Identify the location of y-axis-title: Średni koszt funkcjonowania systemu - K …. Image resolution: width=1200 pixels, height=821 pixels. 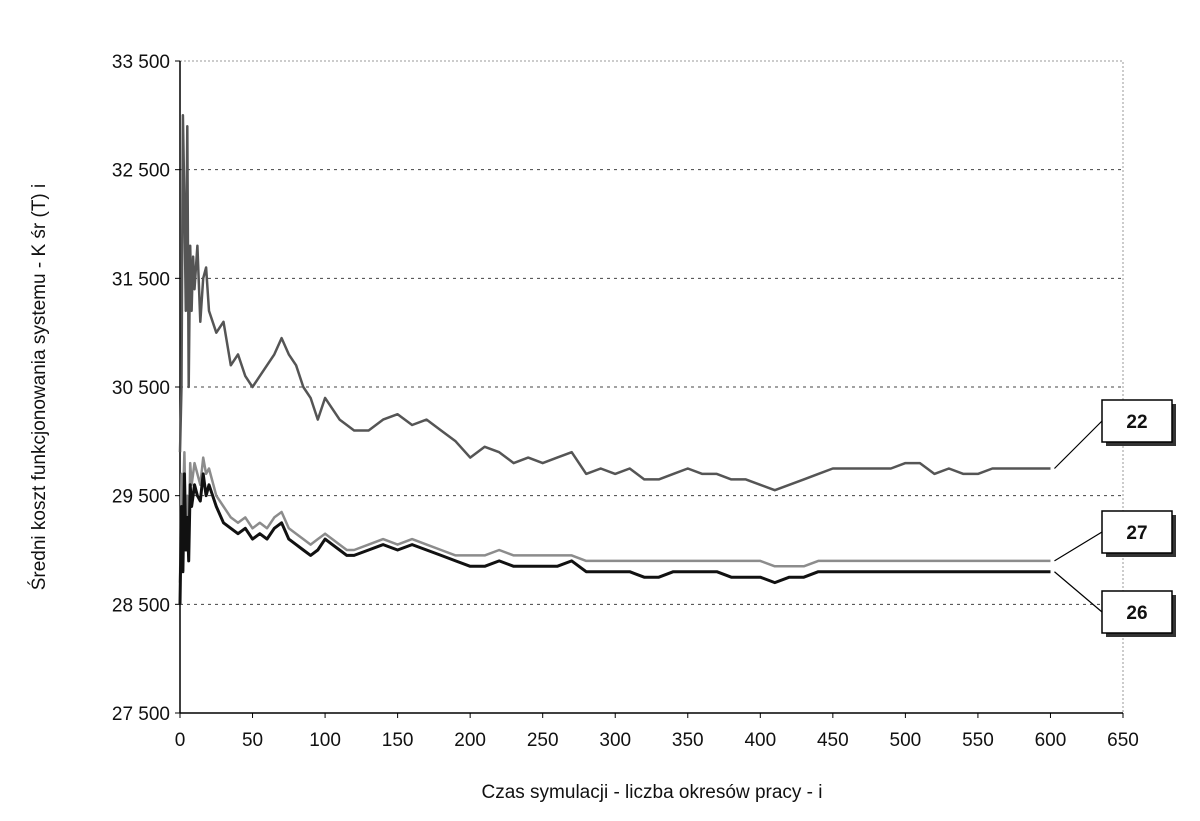
(39, 387).